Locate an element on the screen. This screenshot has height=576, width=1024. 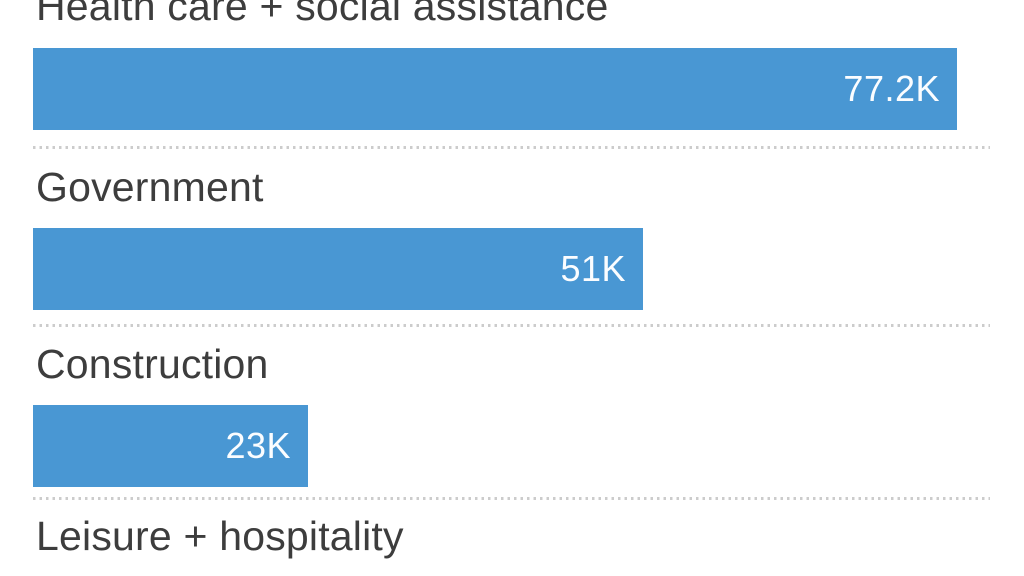
bar-value-label: 23K is located at coordinates (258, 445).